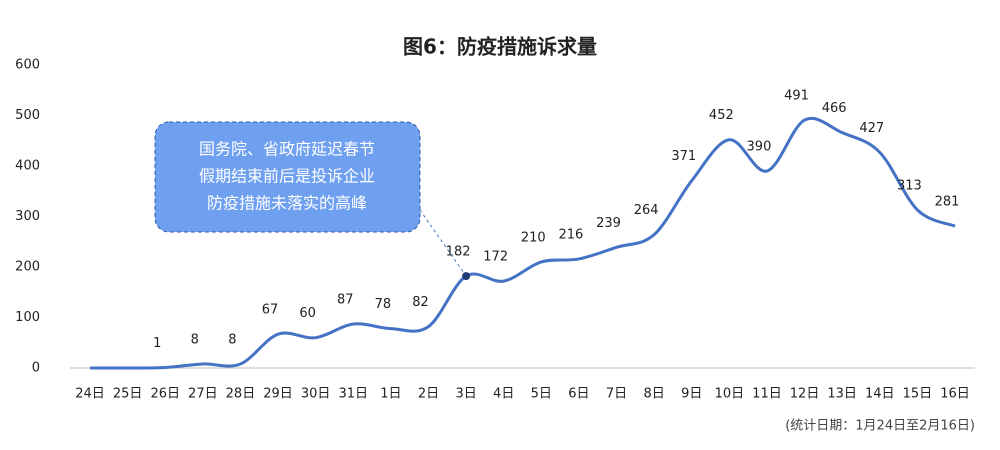 This screenshot has height=450, width=1000. I want to click on data-label: 313, so click(909, 185).